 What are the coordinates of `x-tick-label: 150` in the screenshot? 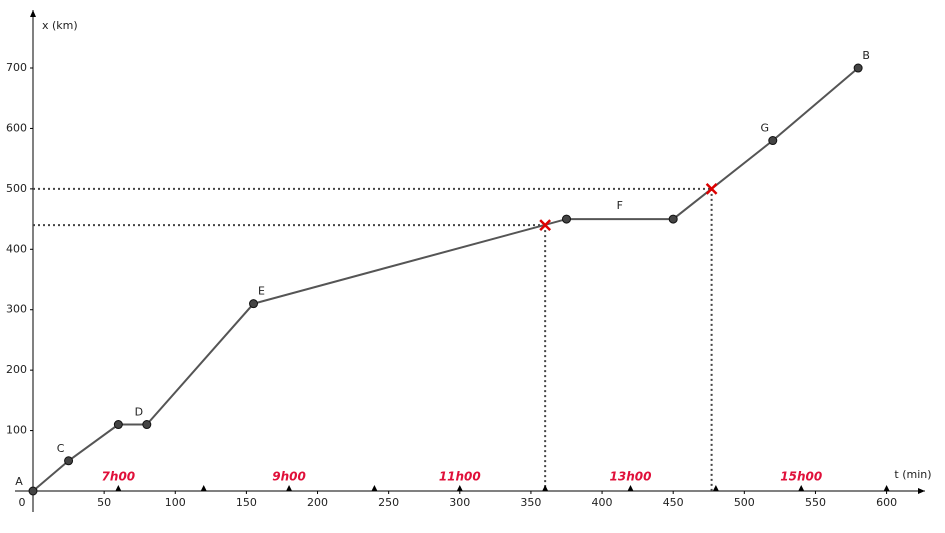 It's located at (246, 502).